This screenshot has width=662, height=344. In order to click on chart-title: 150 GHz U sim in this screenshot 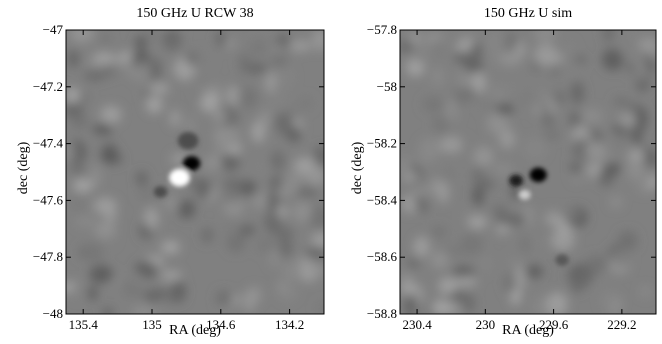, I will do `click(528, 13)`.